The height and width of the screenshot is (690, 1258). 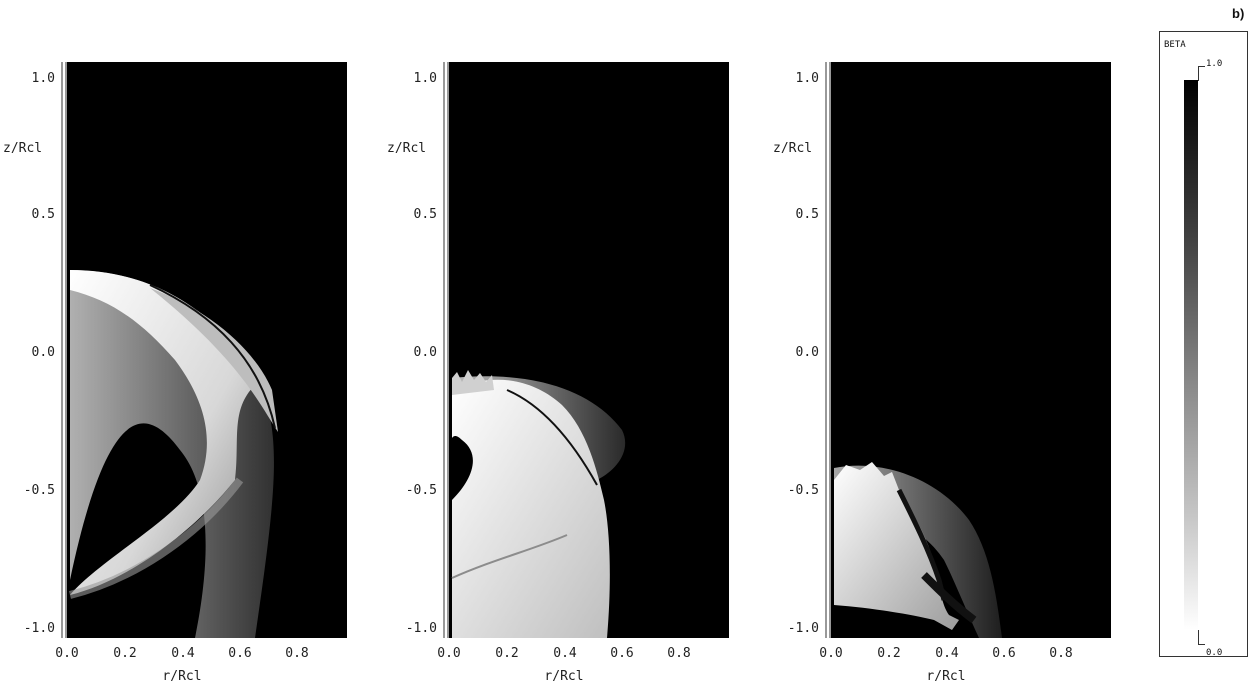 What do you see at coordinates (156, 538) in the screenshot?
I see `lower-edge` at bounding box center [156, 538].